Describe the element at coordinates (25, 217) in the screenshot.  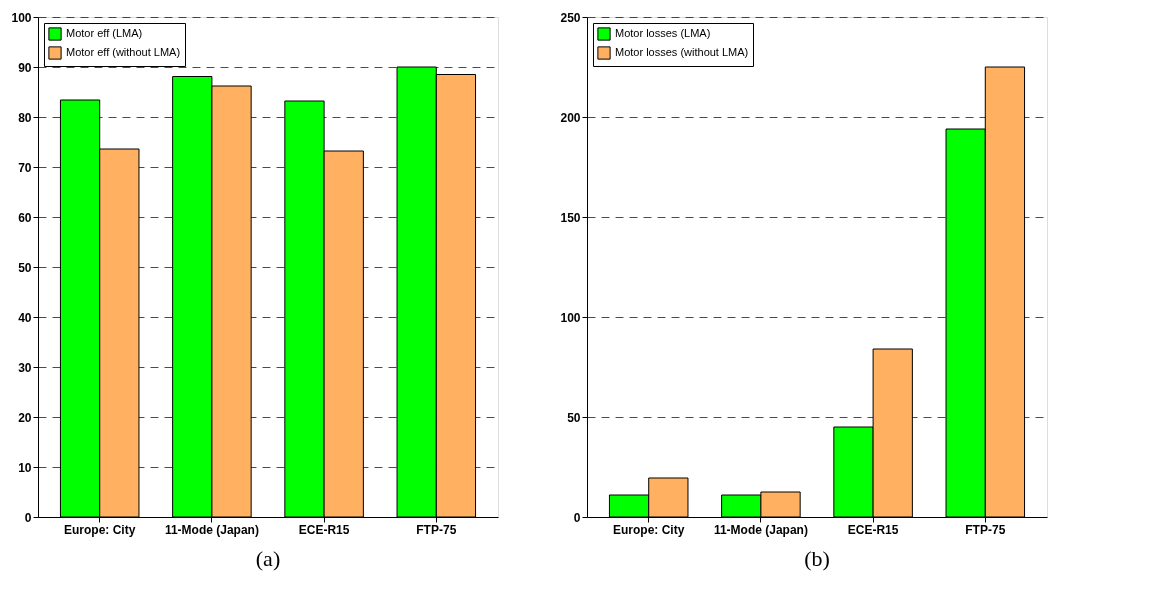
I see `y-tick-label: 60` at that location.